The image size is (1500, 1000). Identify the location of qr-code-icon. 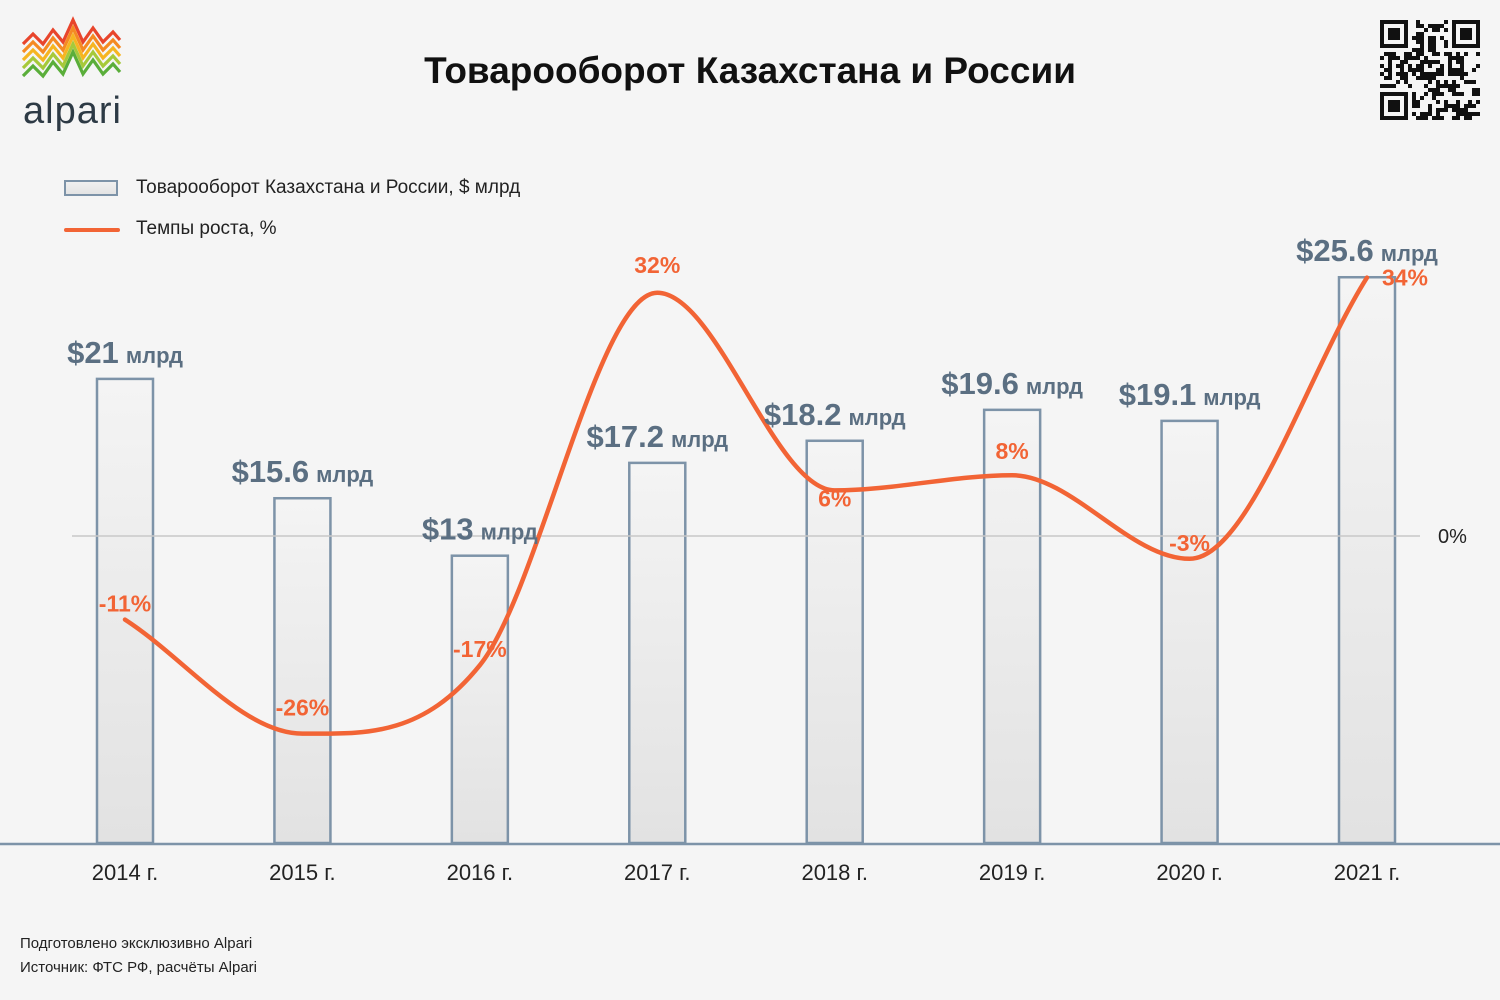
(1430, 70).